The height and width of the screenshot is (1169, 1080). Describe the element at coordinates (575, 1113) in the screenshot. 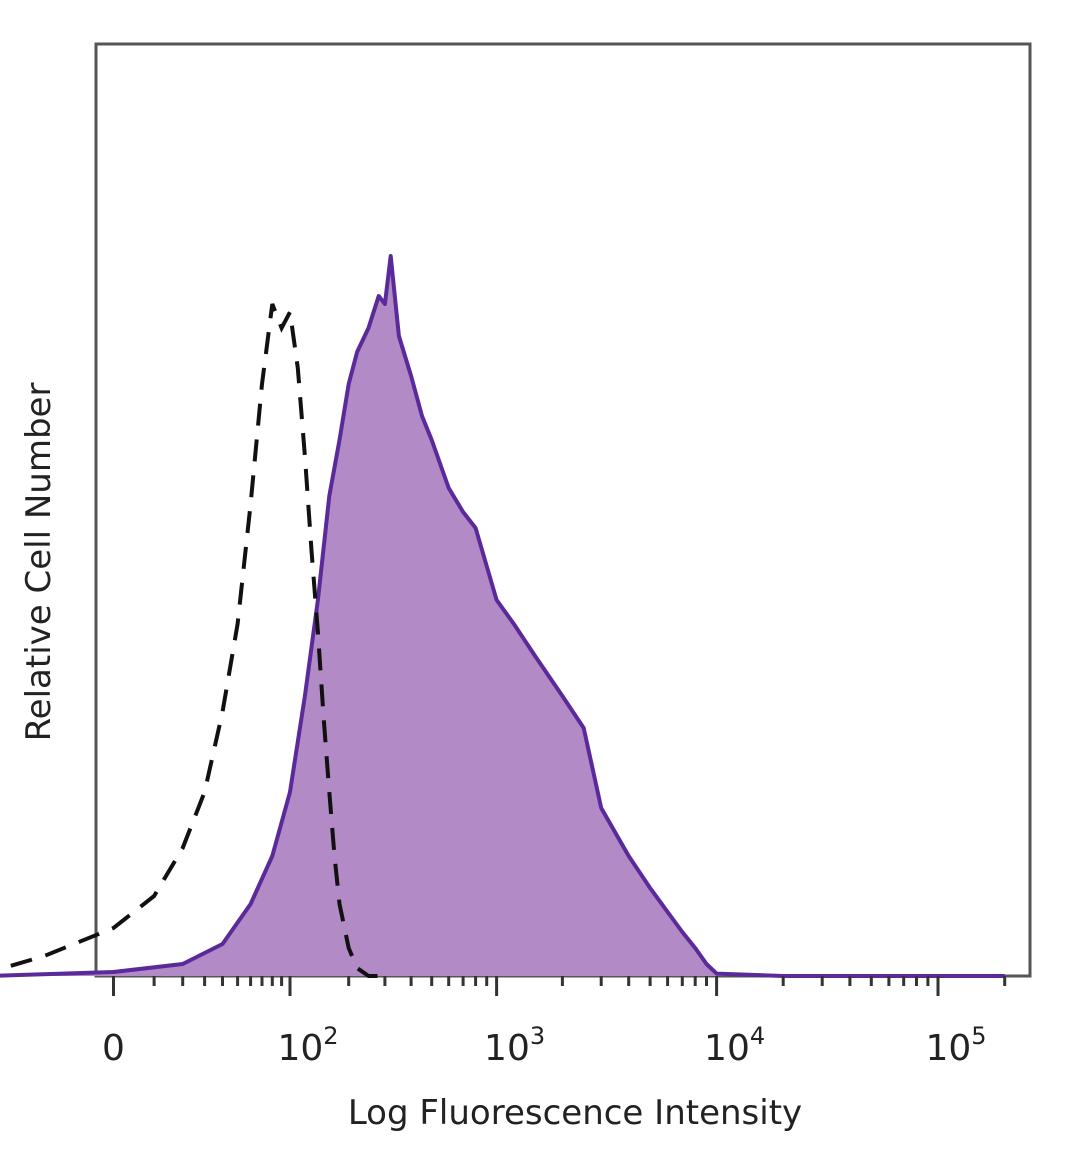

I see `x-axis-title: Log Fluorescence Intensity` at that location.